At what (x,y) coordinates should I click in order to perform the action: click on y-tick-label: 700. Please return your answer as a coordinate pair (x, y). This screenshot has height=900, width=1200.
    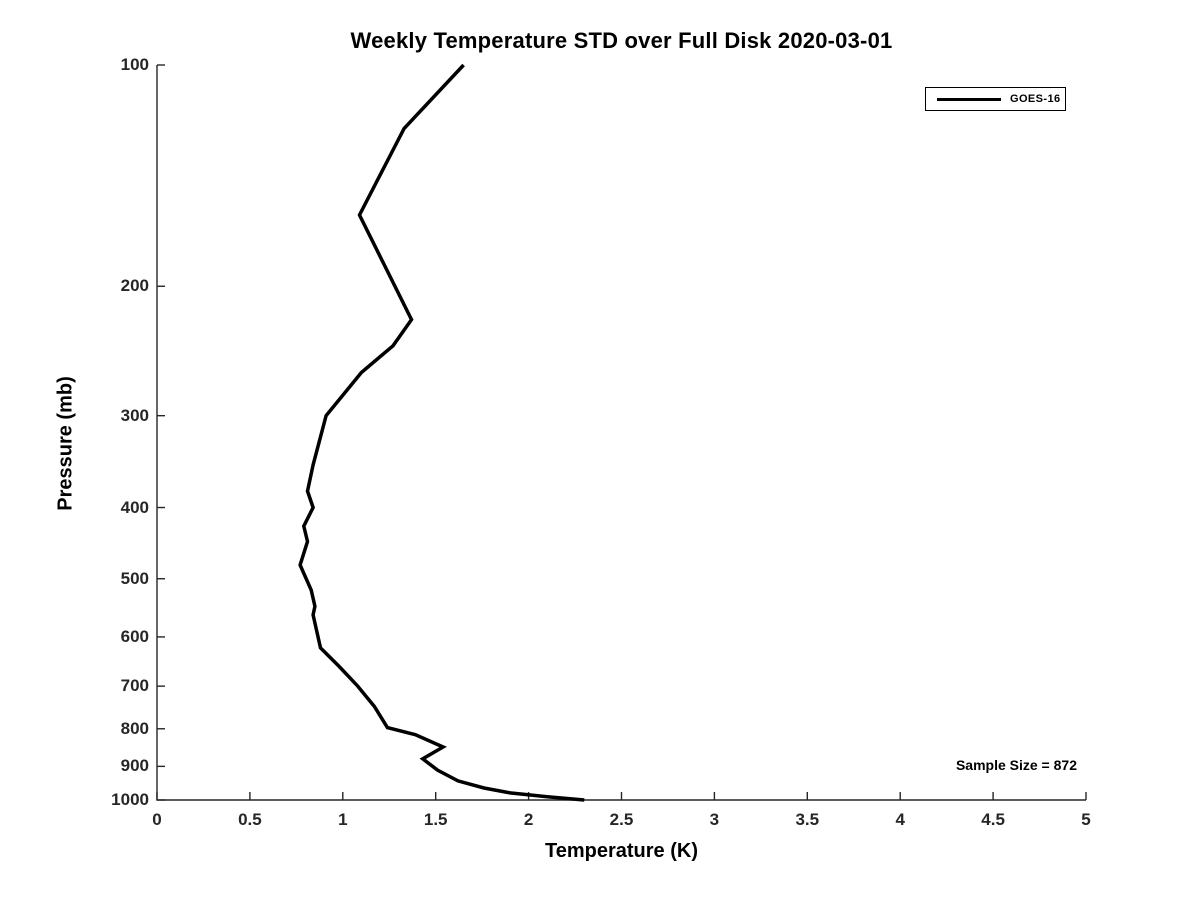
    Looking at the image, I should click on (134, 686).